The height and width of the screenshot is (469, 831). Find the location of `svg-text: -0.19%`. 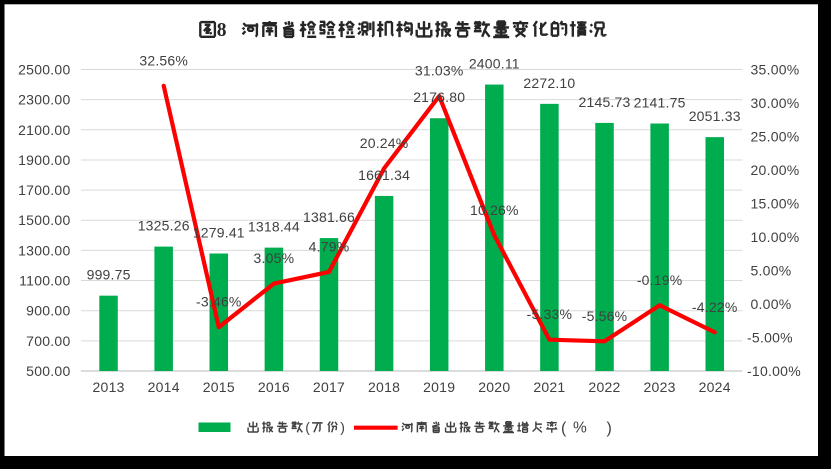

svg-text: -0.19% is located at coordinates (660, 280).